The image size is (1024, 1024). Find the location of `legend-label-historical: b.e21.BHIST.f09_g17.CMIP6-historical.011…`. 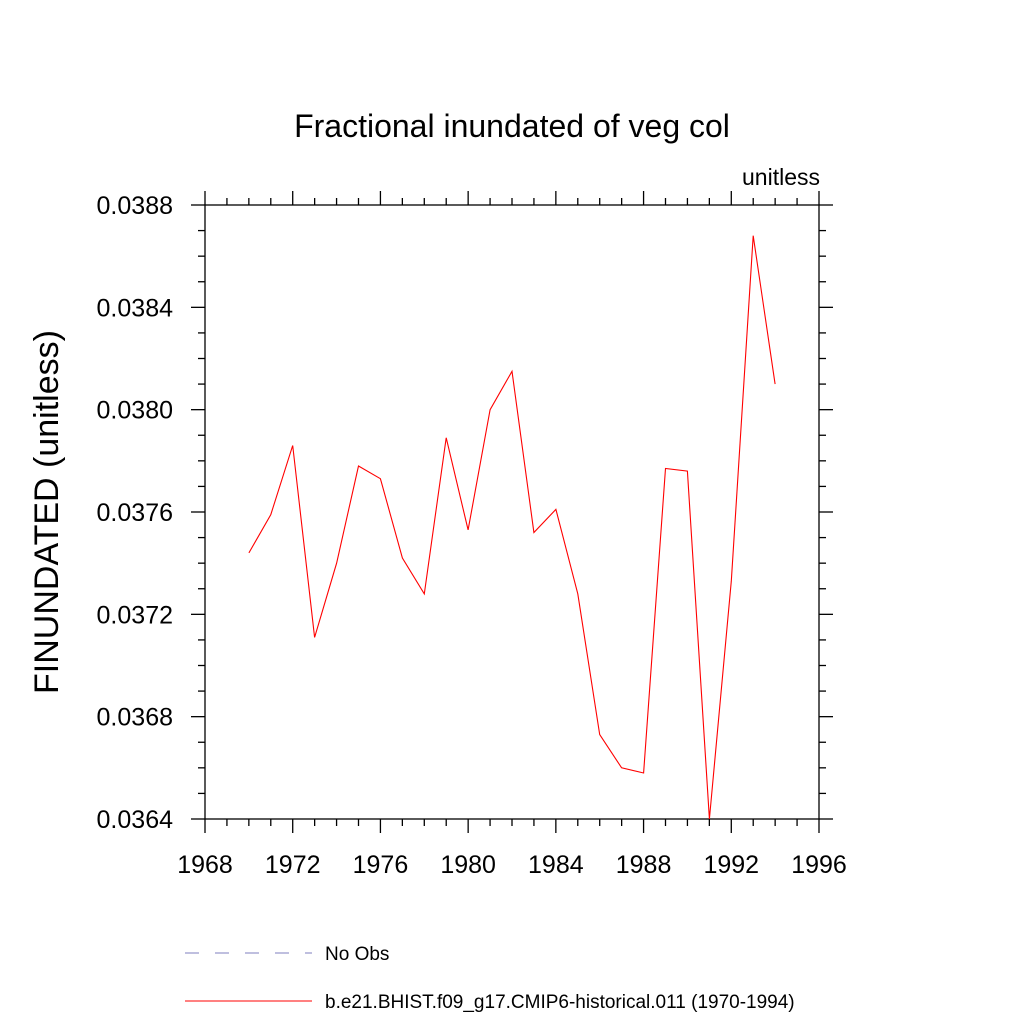

legend-label-historical: b.e21.BHIST.f09_g17.CMIP6-historical.011… is located at coordinates (560, 1002).